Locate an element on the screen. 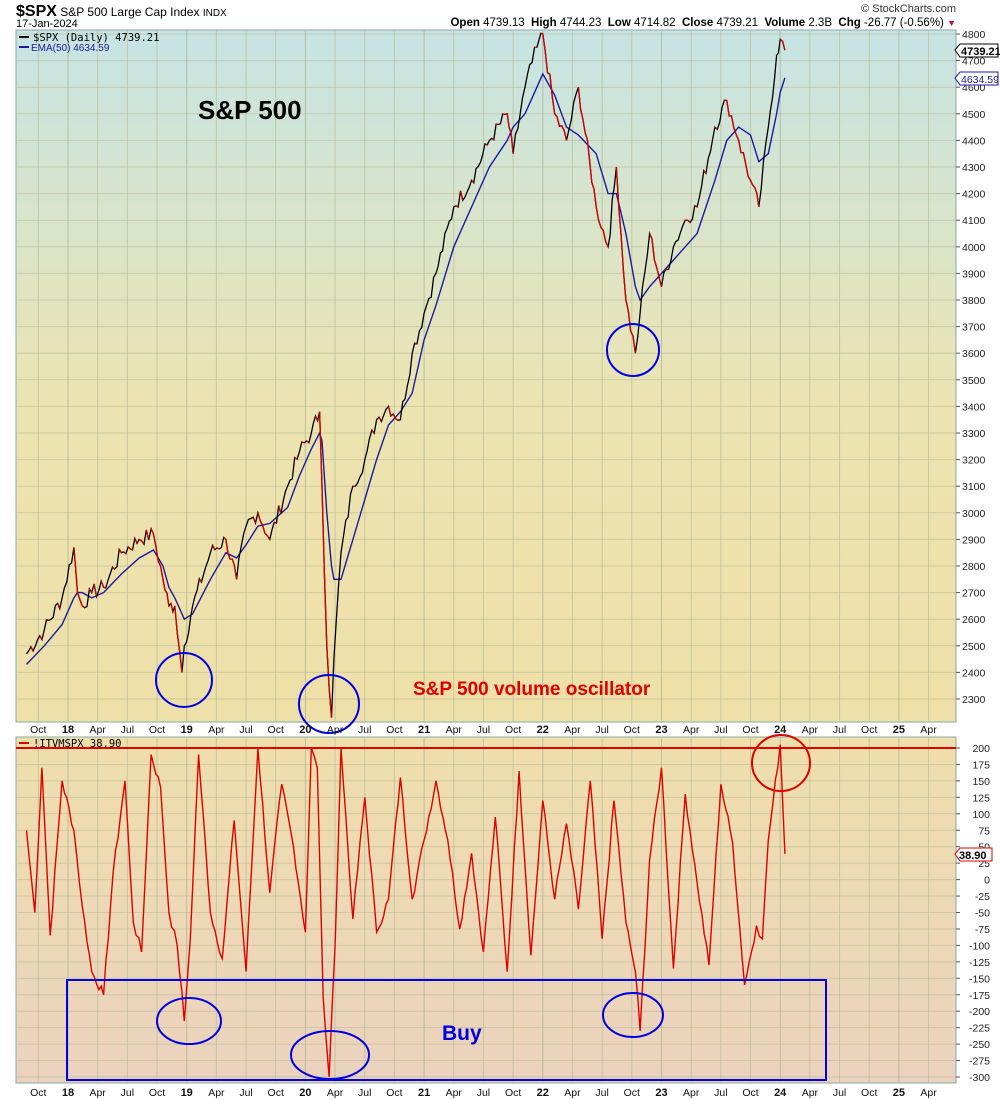 The image size is (1000, 1100). y-axis-label: 3300 is located at coordinates (974, 434).